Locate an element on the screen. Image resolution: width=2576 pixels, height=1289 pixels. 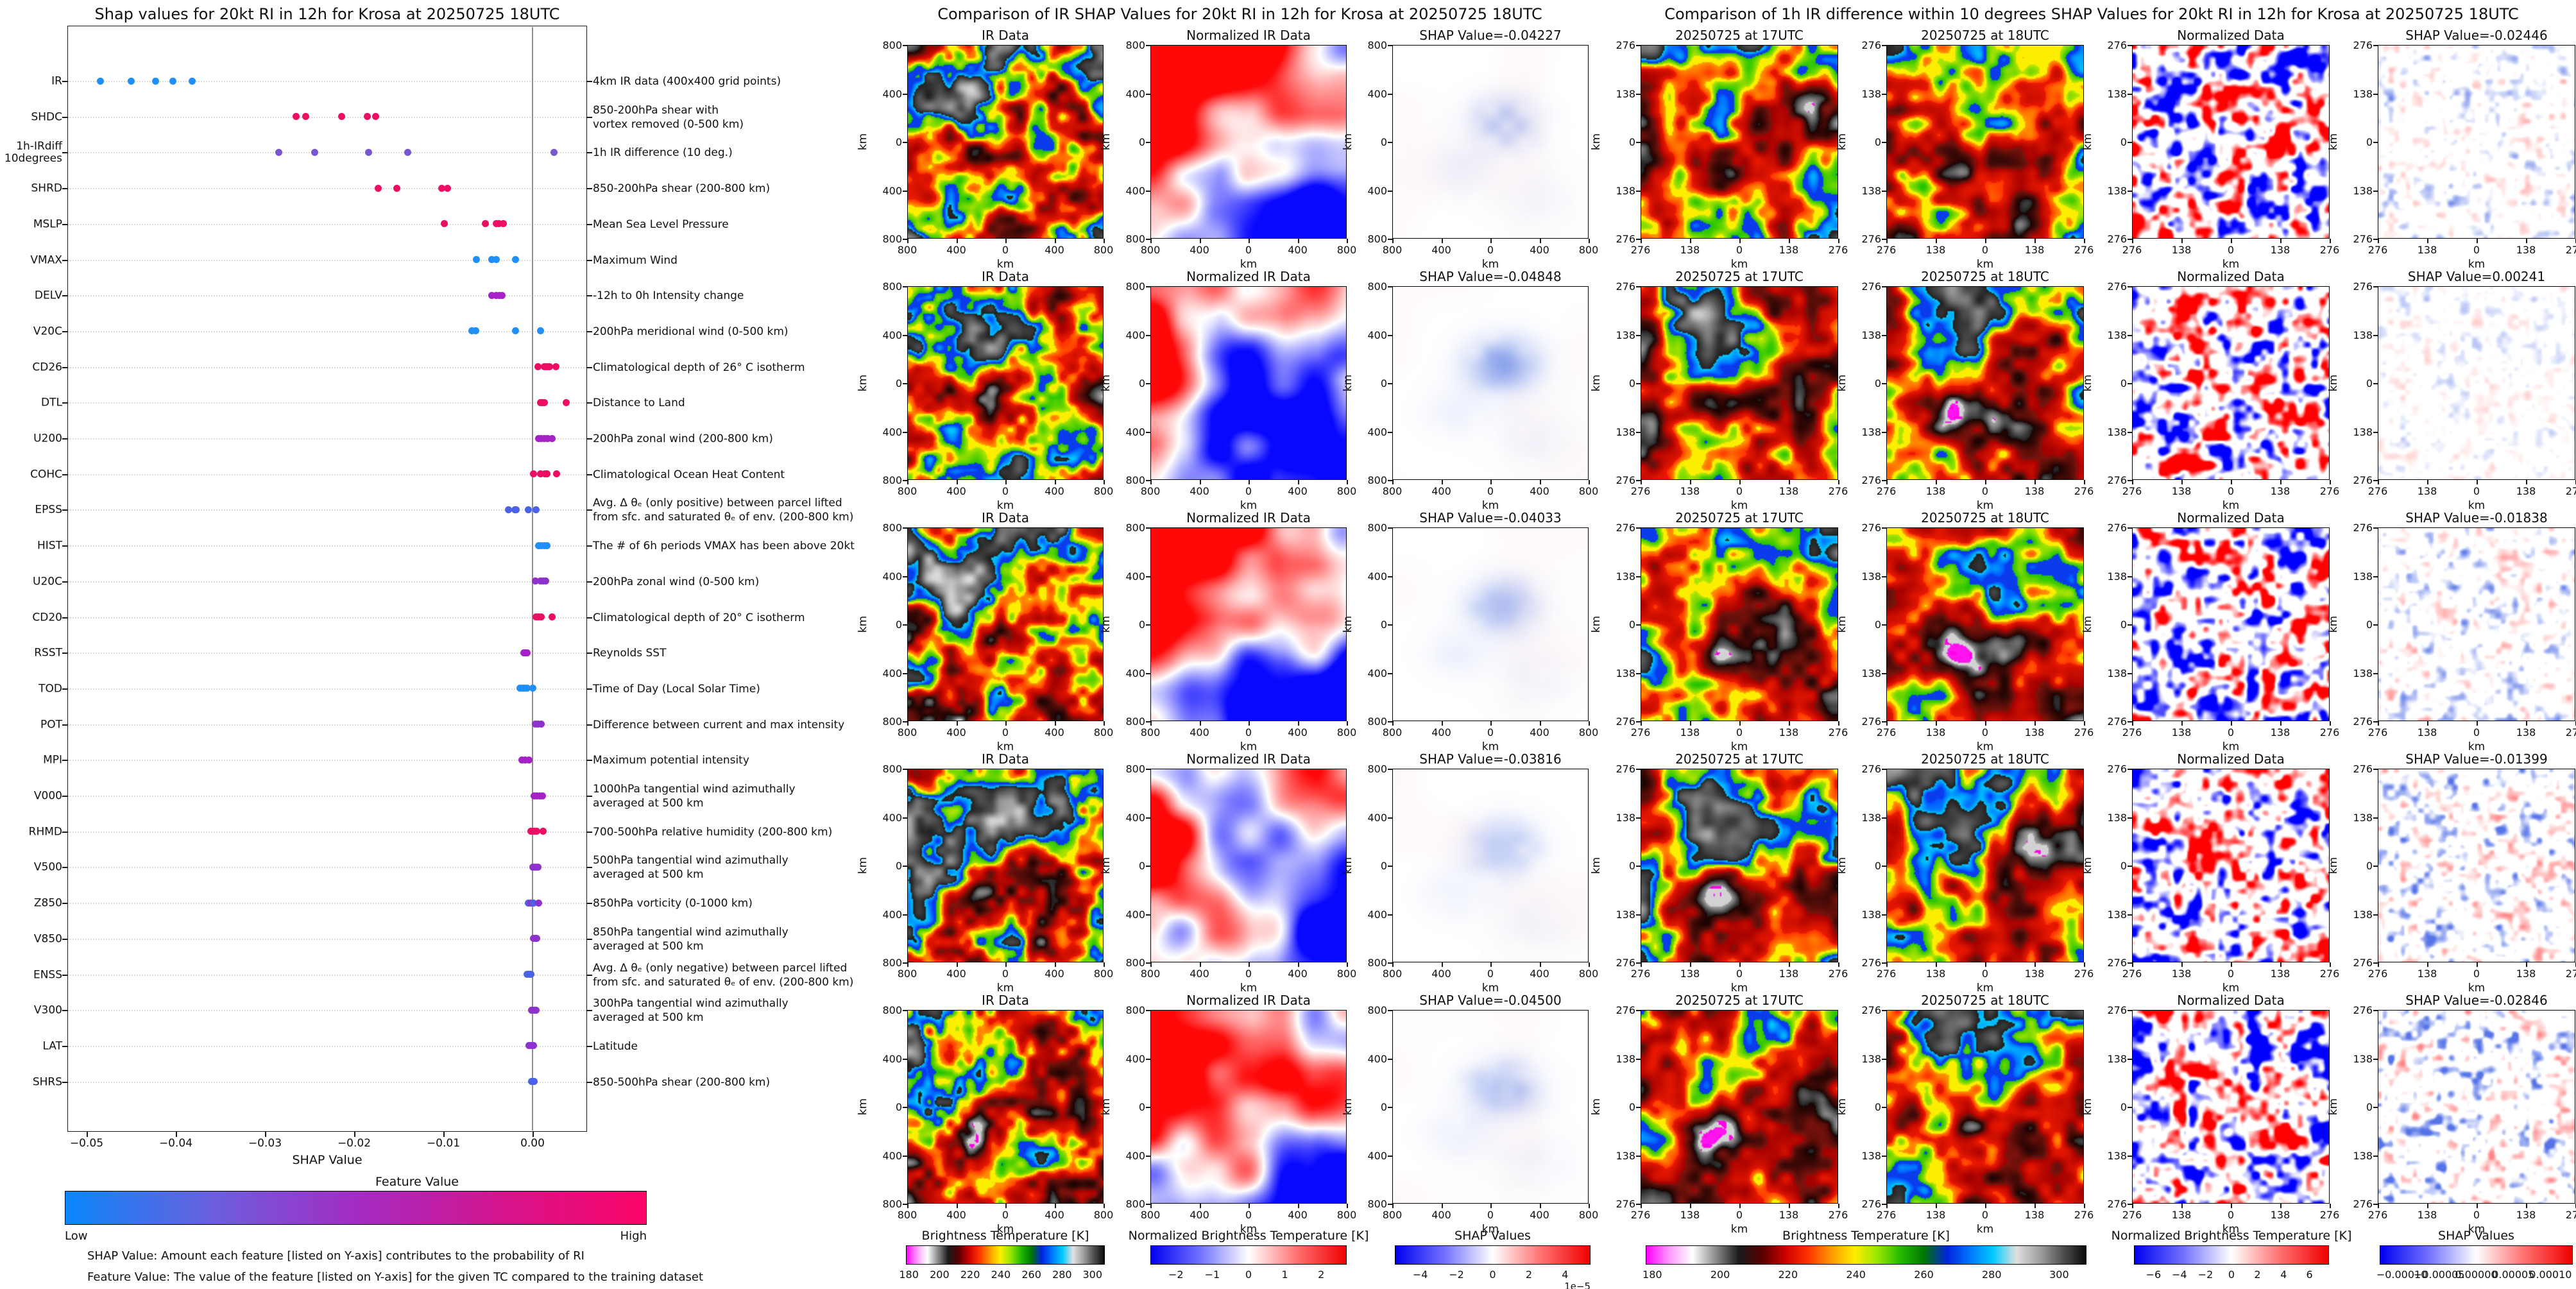
colorbar-tick-label: 200 is located at coordinates (1720, 1274).